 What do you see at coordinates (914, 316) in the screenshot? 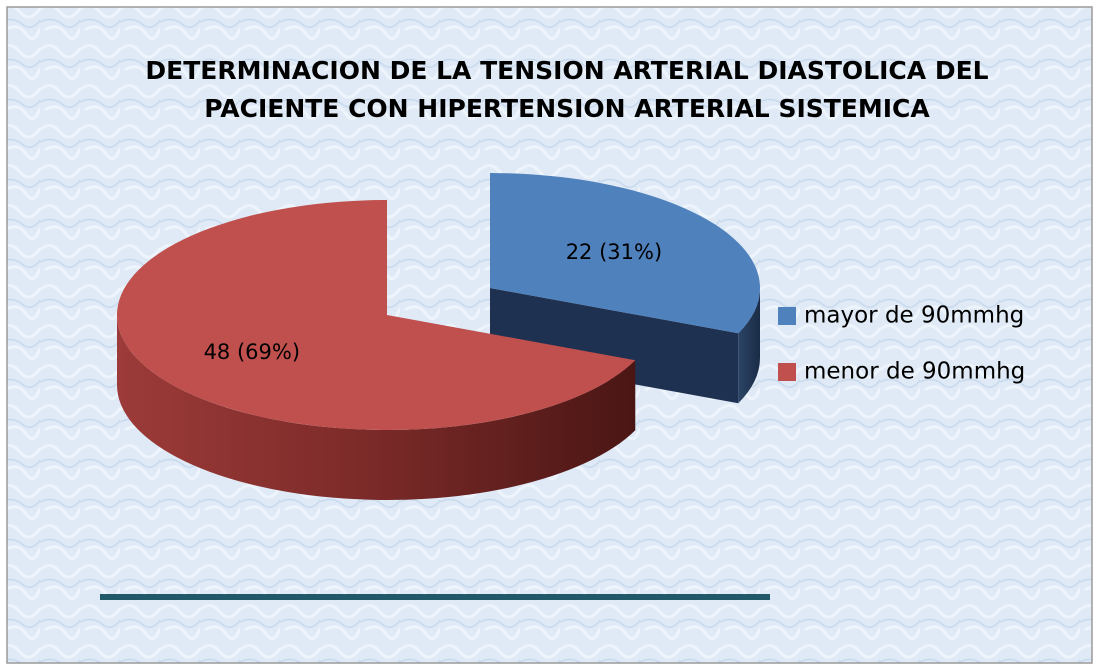
I see `legend-label: mayor de 90mmhg` at bounding box center [914, 316].